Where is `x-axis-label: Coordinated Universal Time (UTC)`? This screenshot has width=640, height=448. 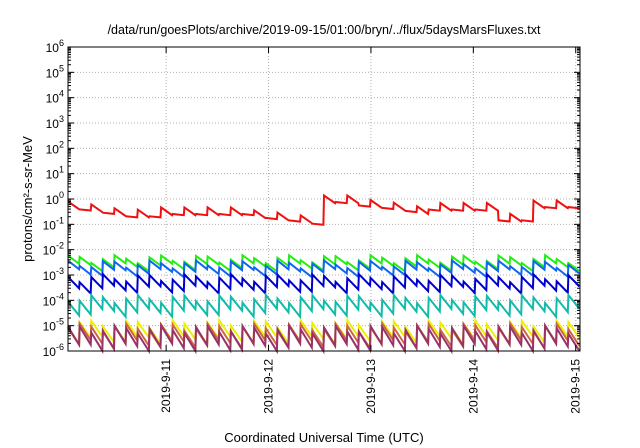
x-axis-label: Coordinated Universal Time (UTC) is located at coordinates (323, 437).